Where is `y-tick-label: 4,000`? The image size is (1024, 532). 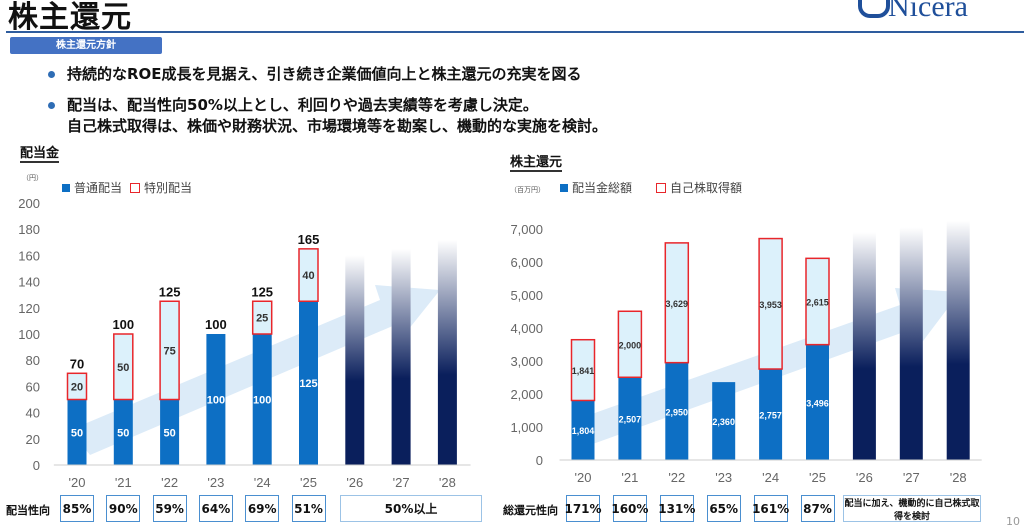 y-tick-label: 4,000 is located at coordinates (526, 328).